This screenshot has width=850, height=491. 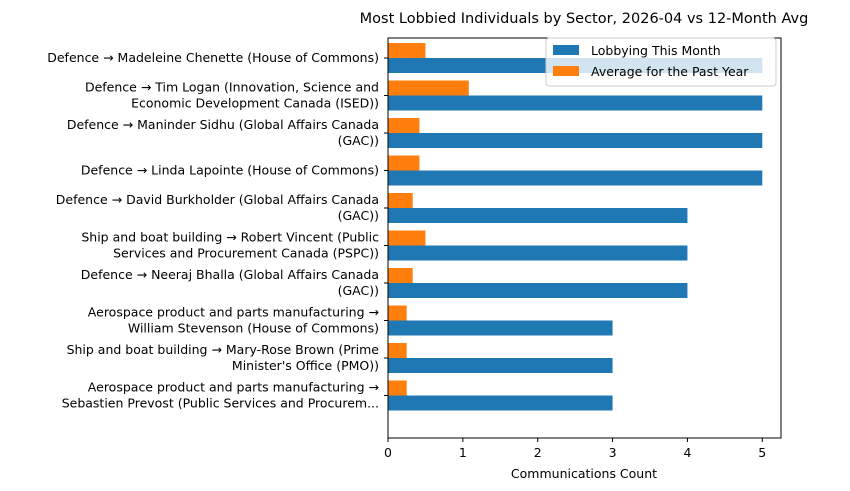 I want to click on x-tick-label: 0, so click(x=388, y=452).